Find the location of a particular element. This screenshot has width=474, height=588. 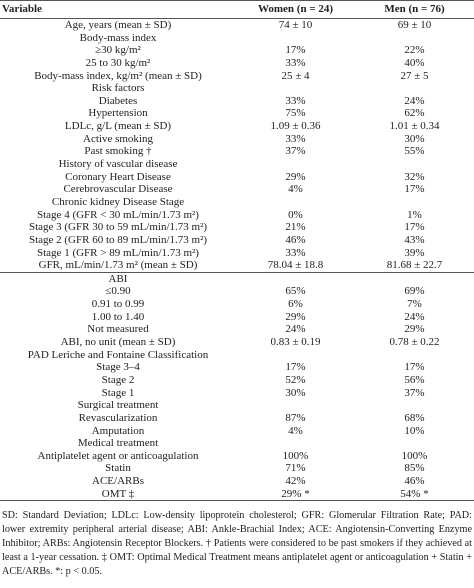

table-row: Statin 71% 85% is located at coordinates (237, 468).